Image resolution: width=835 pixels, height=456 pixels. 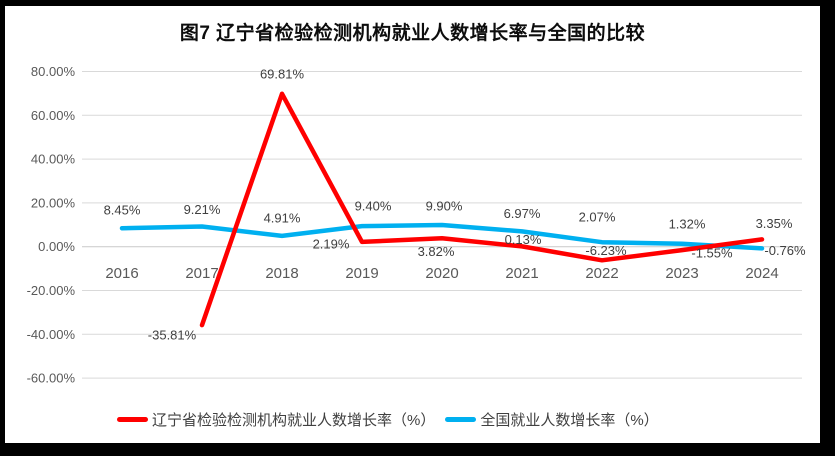 What do you see at coordinates (461, 419) in the screenshot?
I see `legend-line-swatch-blue` at bounding box center [461, 419].